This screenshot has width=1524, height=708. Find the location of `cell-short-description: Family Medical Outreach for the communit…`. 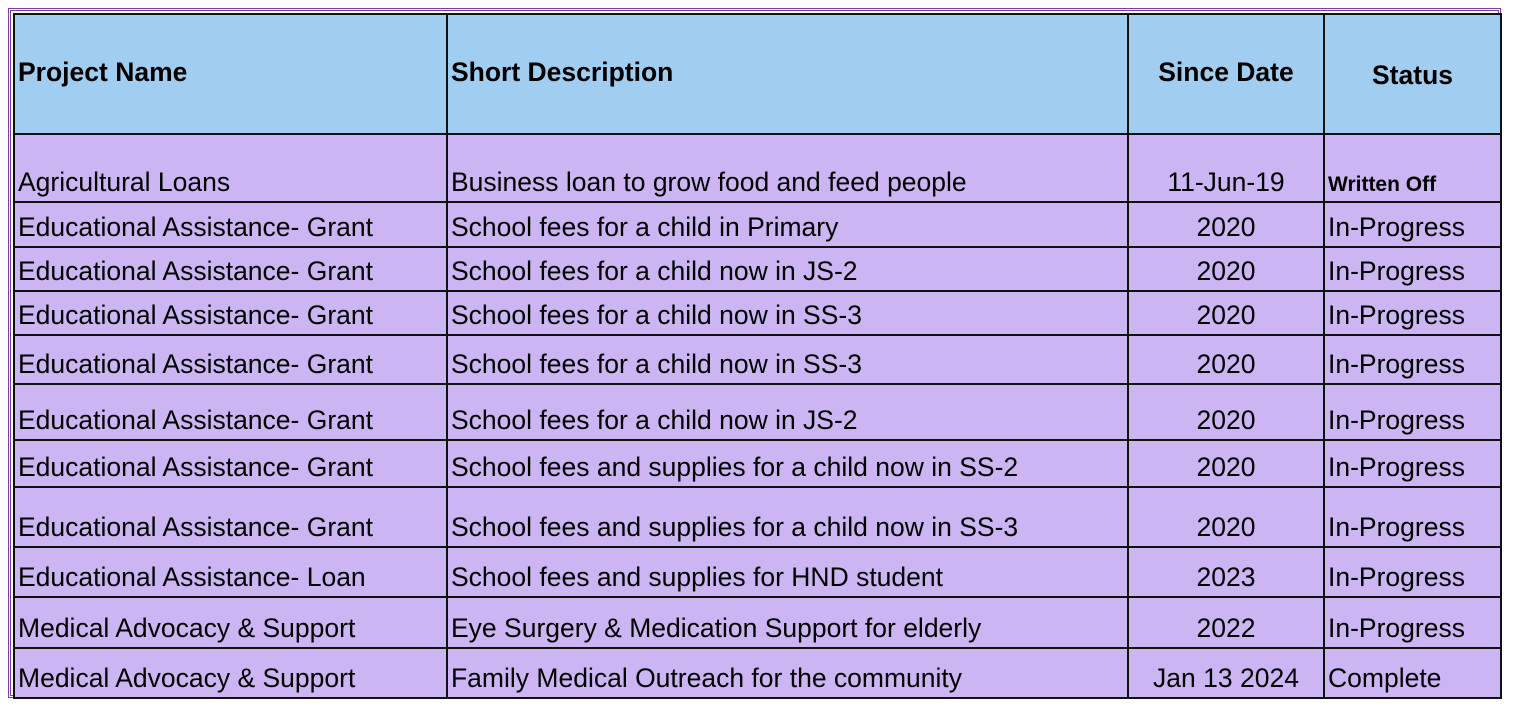

cell-short-description: Family Medical Outreach for the communit… is located at coordinates (787, 673).